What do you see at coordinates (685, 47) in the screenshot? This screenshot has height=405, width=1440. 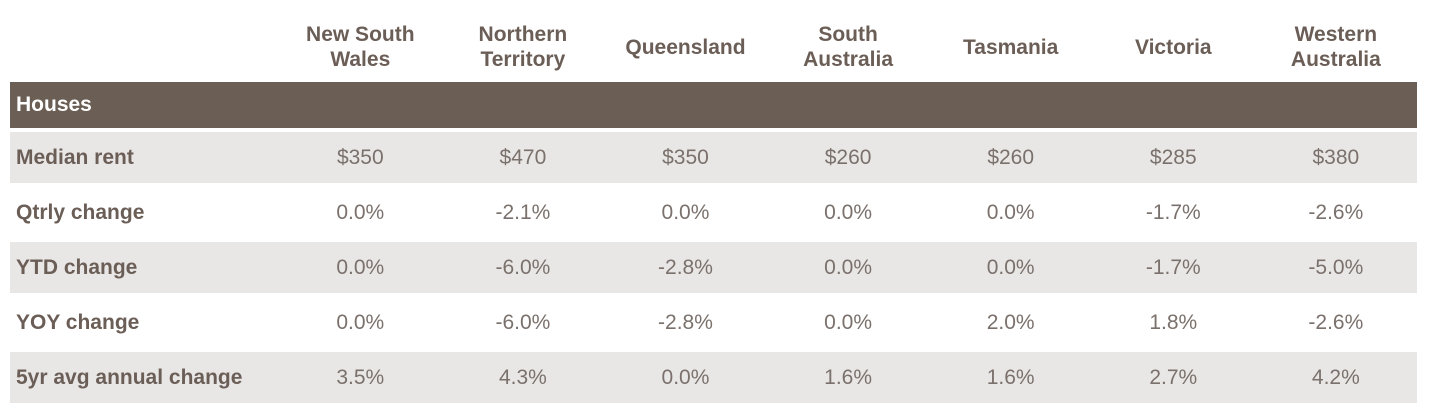 I see `column-header: Queensland` at bounding box center [685, 47].